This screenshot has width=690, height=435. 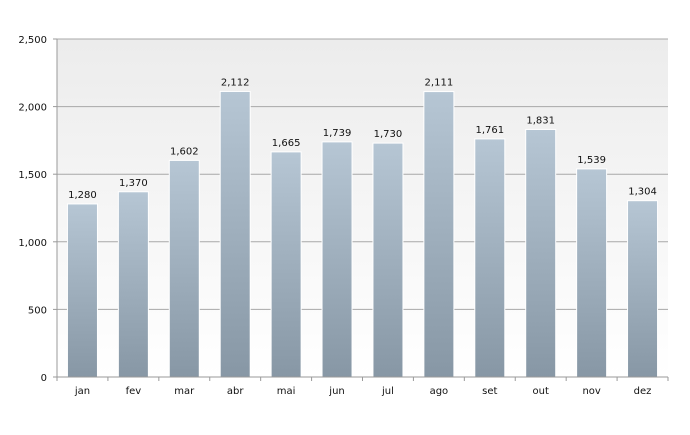 What do you see at coordinates (37, 209) in the screenshot?
I see `y-axis-ticks: 0 500 1,000 1,500 2,000 2,500` at bounding box center [37, 209].